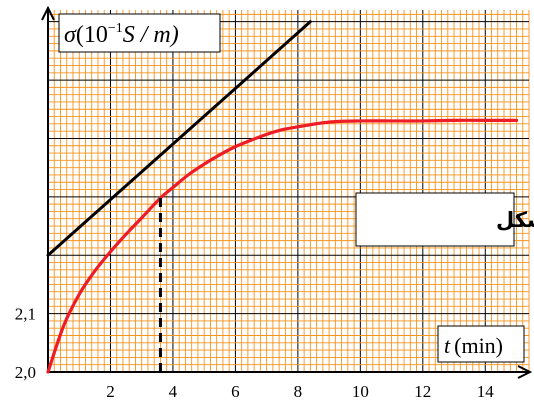  Describe the element at coordinates (486, 391) in the screenshot. I see `x-tick-label: 14` at that location.